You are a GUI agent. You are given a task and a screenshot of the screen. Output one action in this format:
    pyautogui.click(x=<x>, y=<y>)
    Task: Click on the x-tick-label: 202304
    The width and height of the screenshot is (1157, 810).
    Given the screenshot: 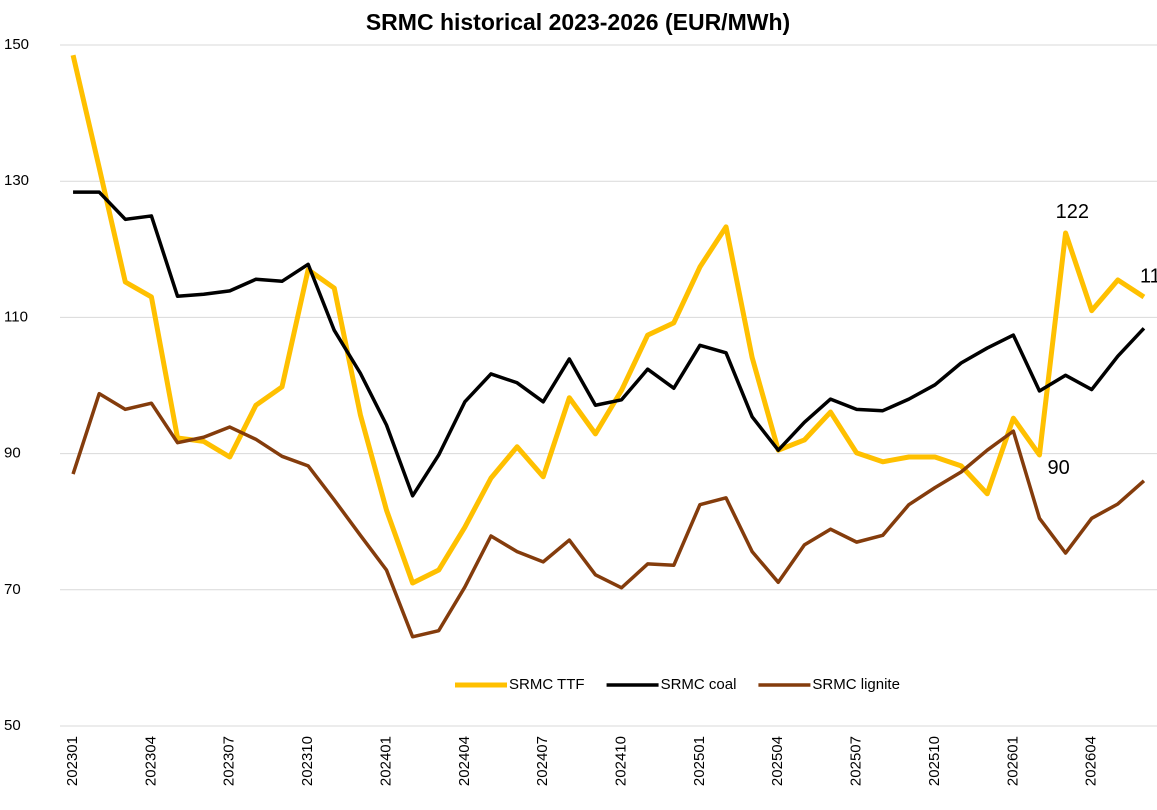 What is the action you would take?
    pyautogui.click(x=150, y=761)
    